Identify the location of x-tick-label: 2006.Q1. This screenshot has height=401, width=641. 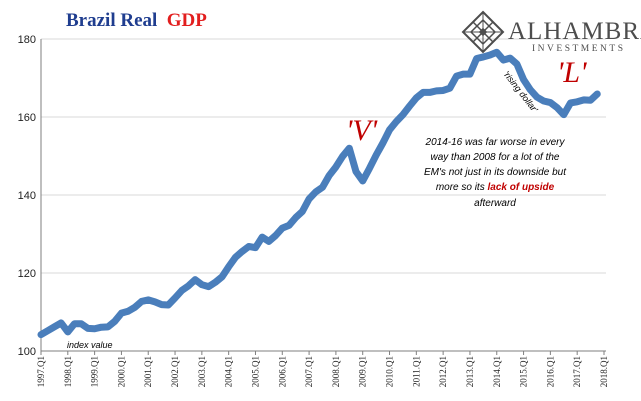
(282, 371).